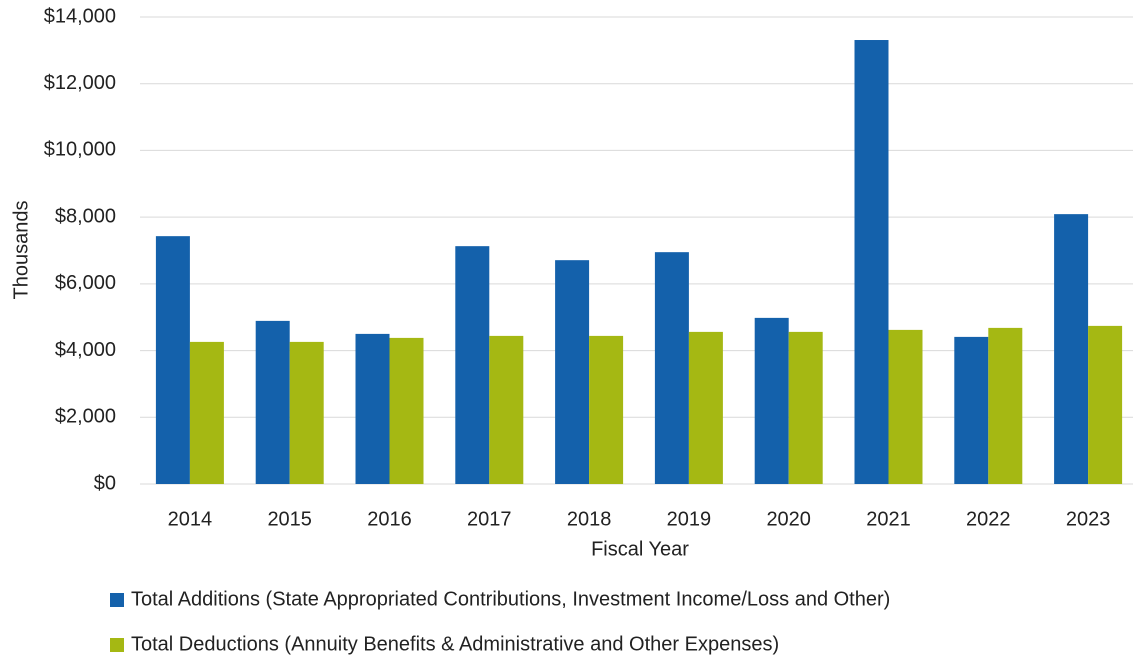  What do you see at coordinates (988, 519) in the screenshot?
I see `x-tick-label: 2022` at bounding box center [988, 519].